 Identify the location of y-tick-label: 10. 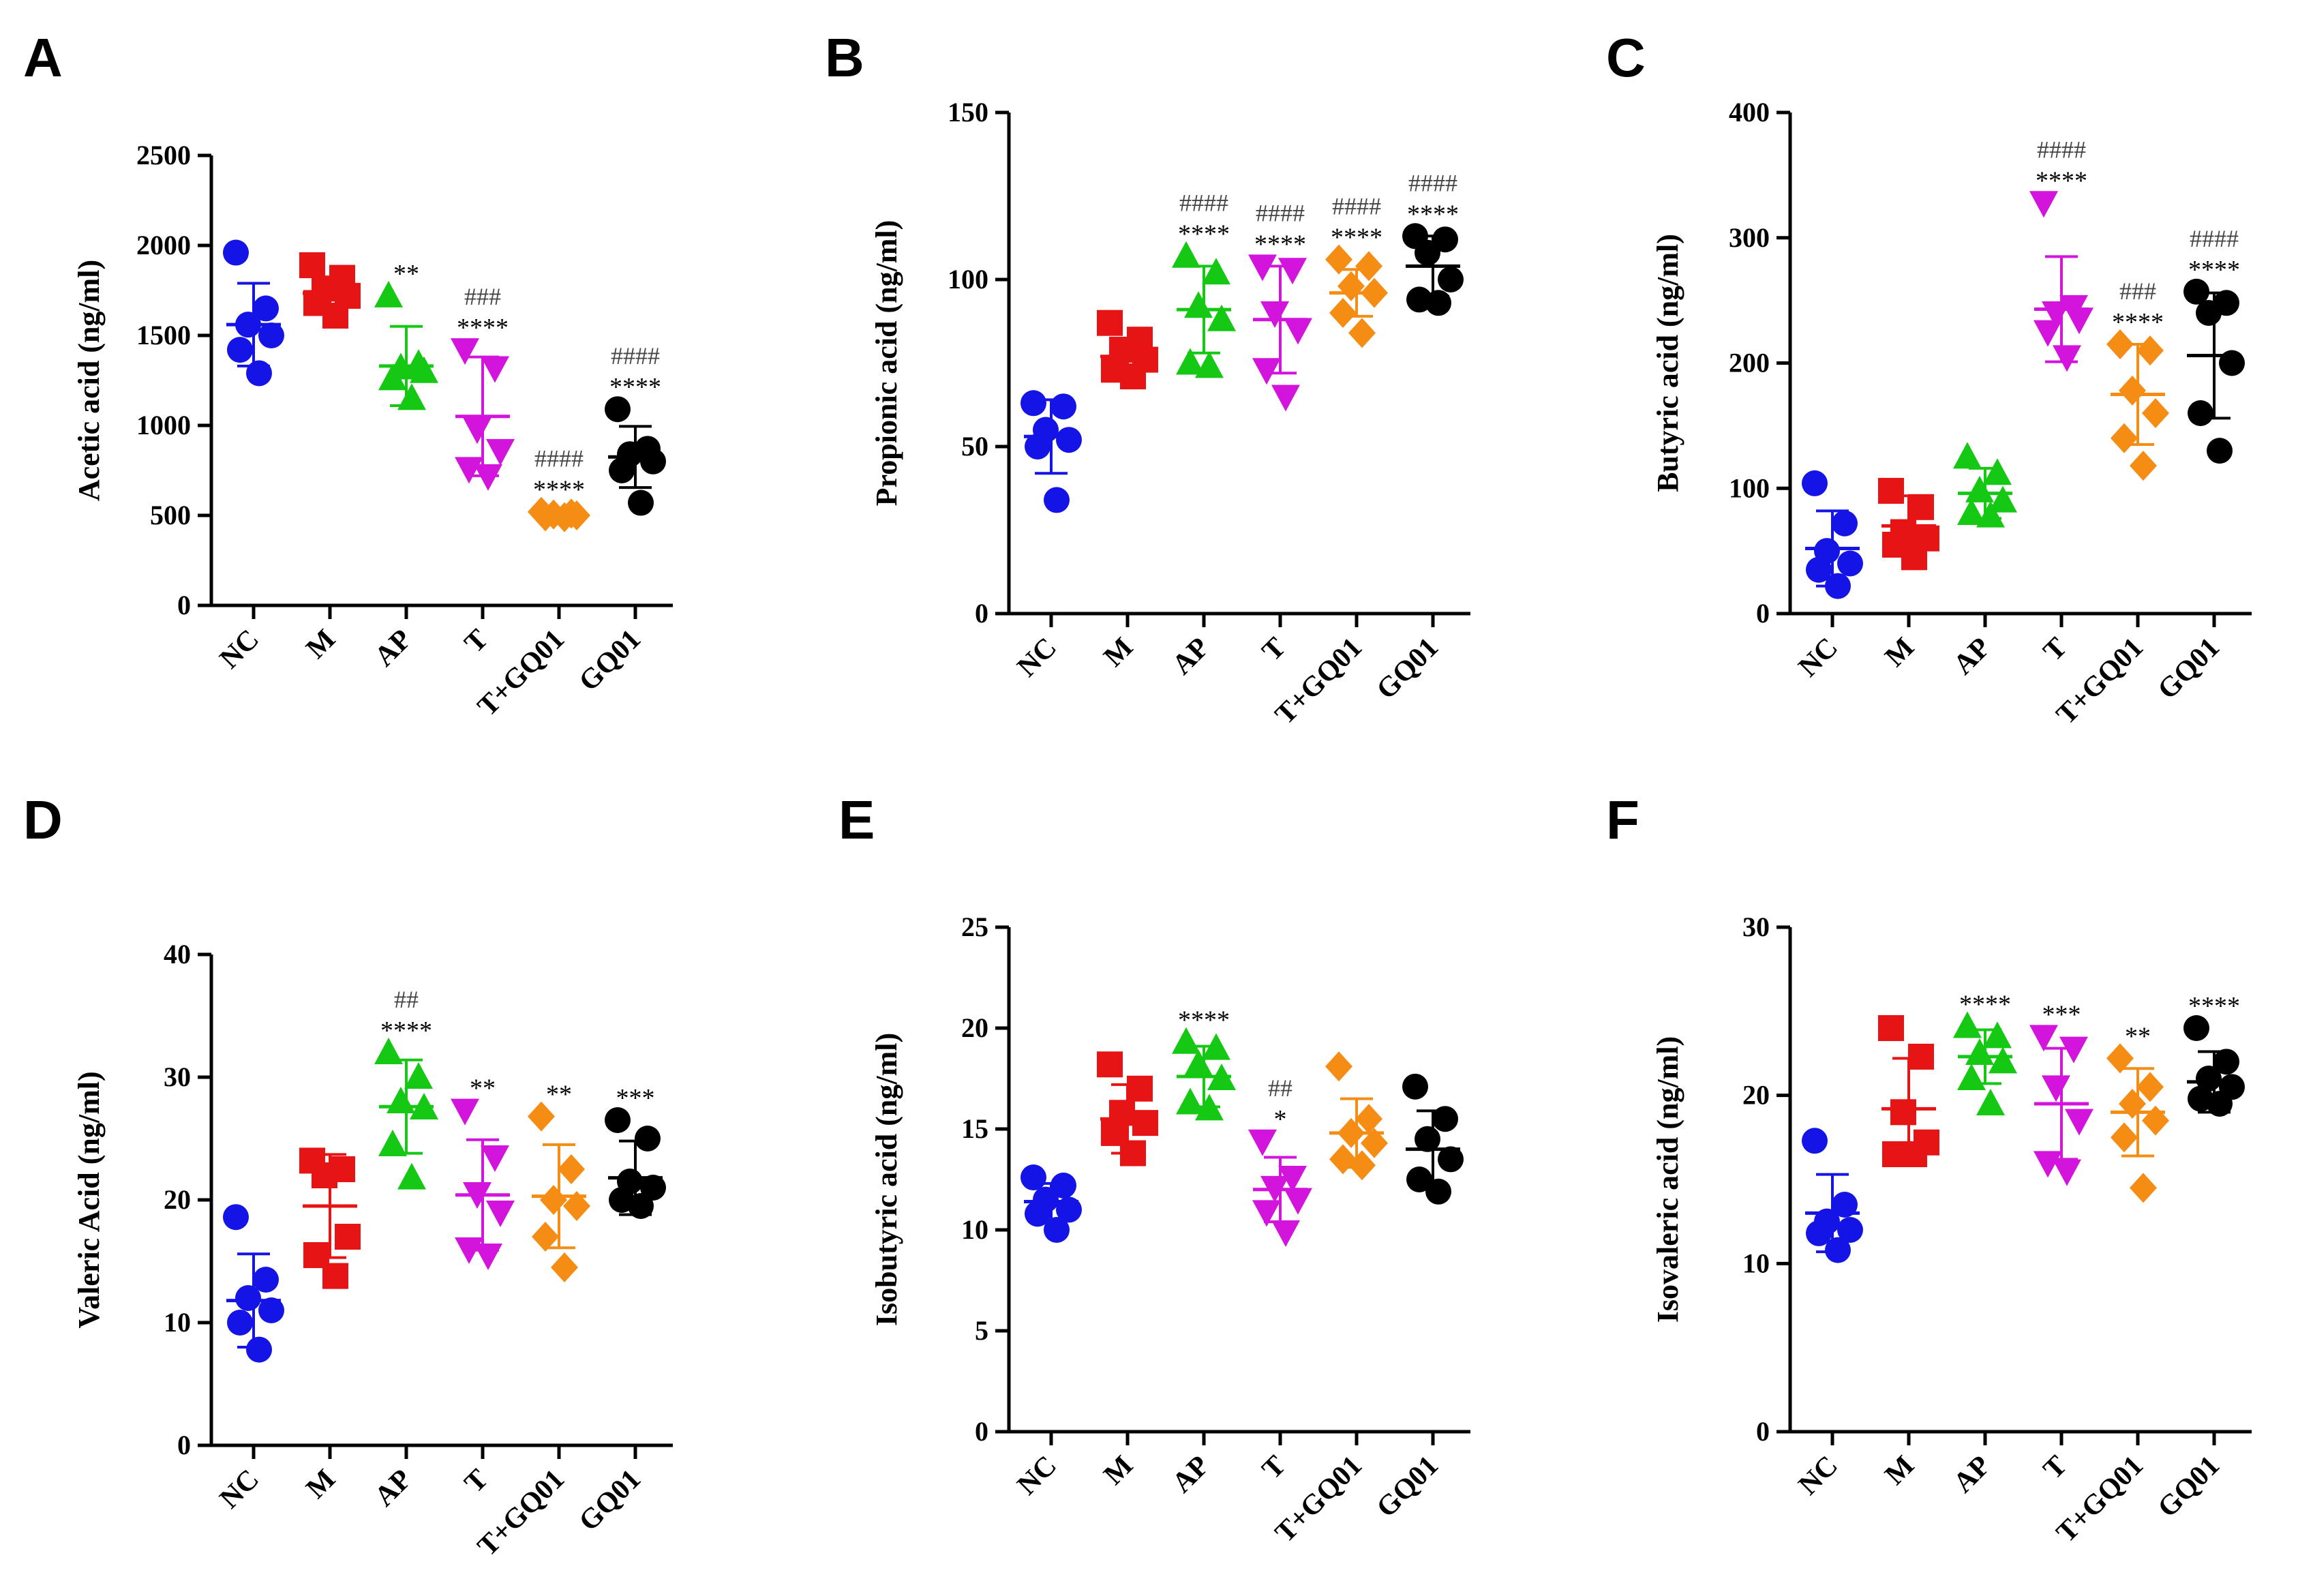
(1756, 1263).